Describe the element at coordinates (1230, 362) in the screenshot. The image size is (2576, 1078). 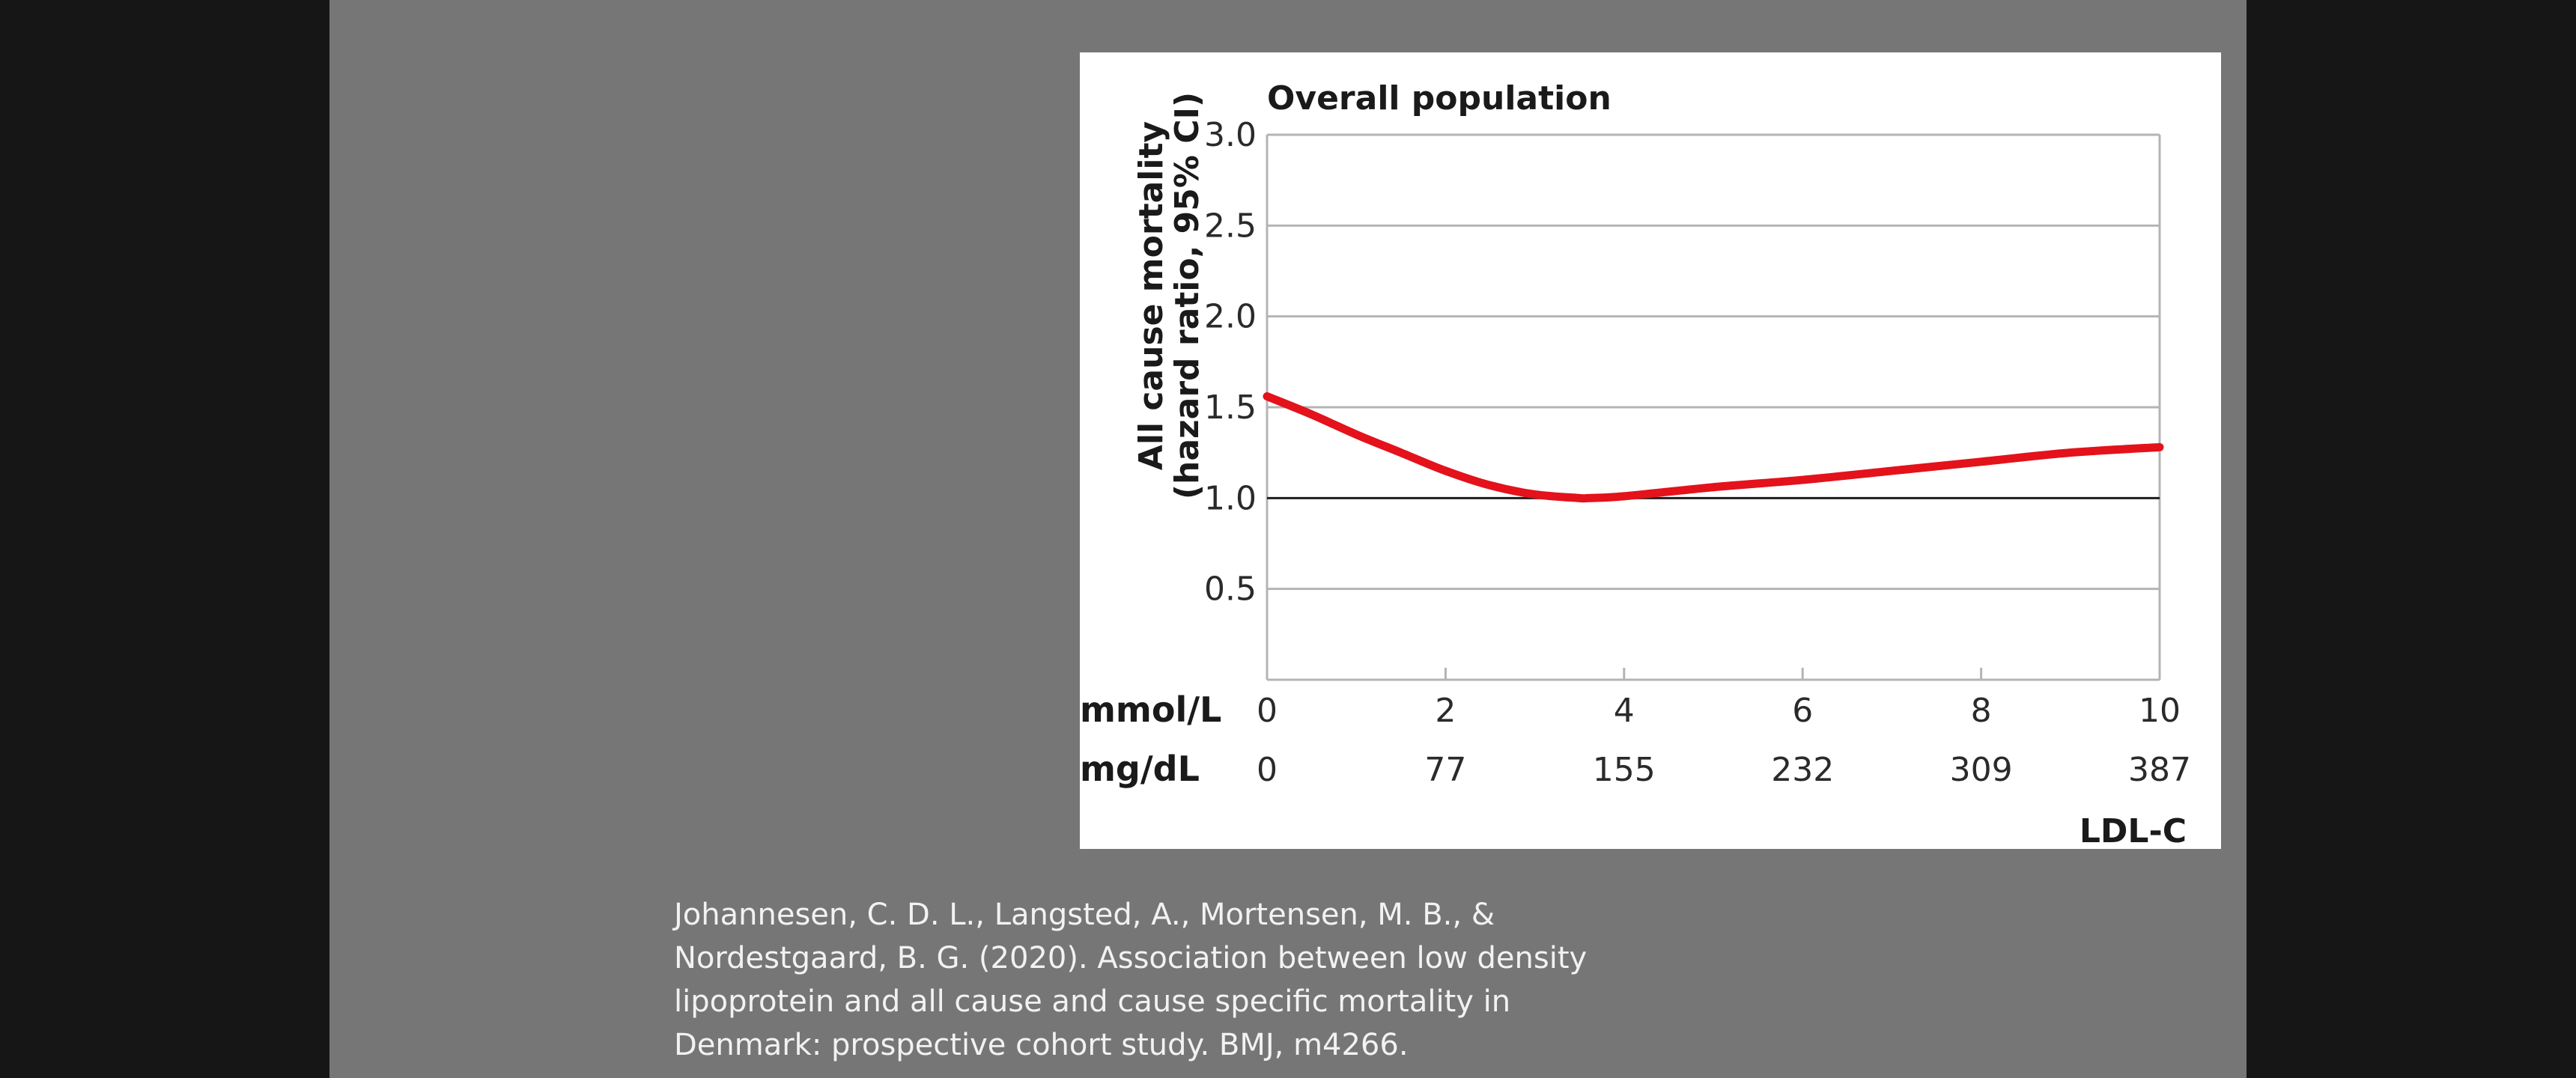
I see `y-tick-labels: 0.5 1.0 1.5 2.0 2.5 3.0` at that location.